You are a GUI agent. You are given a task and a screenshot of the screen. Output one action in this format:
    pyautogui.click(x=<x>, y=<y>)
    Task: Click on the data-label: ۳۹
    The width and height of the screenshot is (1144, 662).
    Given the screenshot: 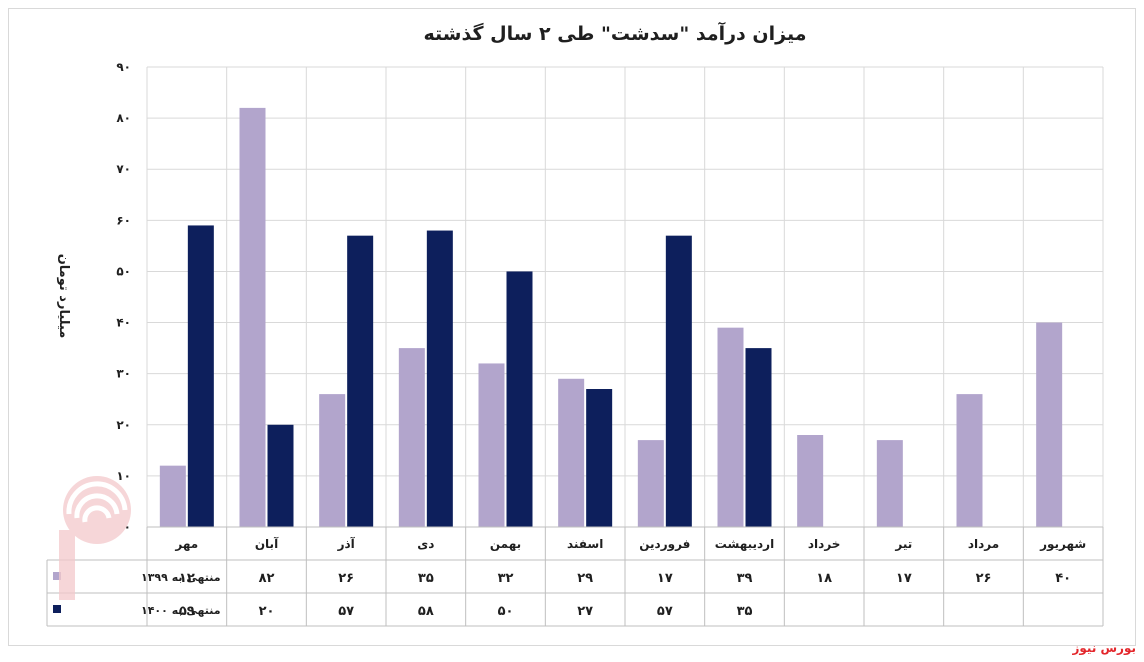 What is the action you would take?
    pyautogui.click(x=745, y=578)
    